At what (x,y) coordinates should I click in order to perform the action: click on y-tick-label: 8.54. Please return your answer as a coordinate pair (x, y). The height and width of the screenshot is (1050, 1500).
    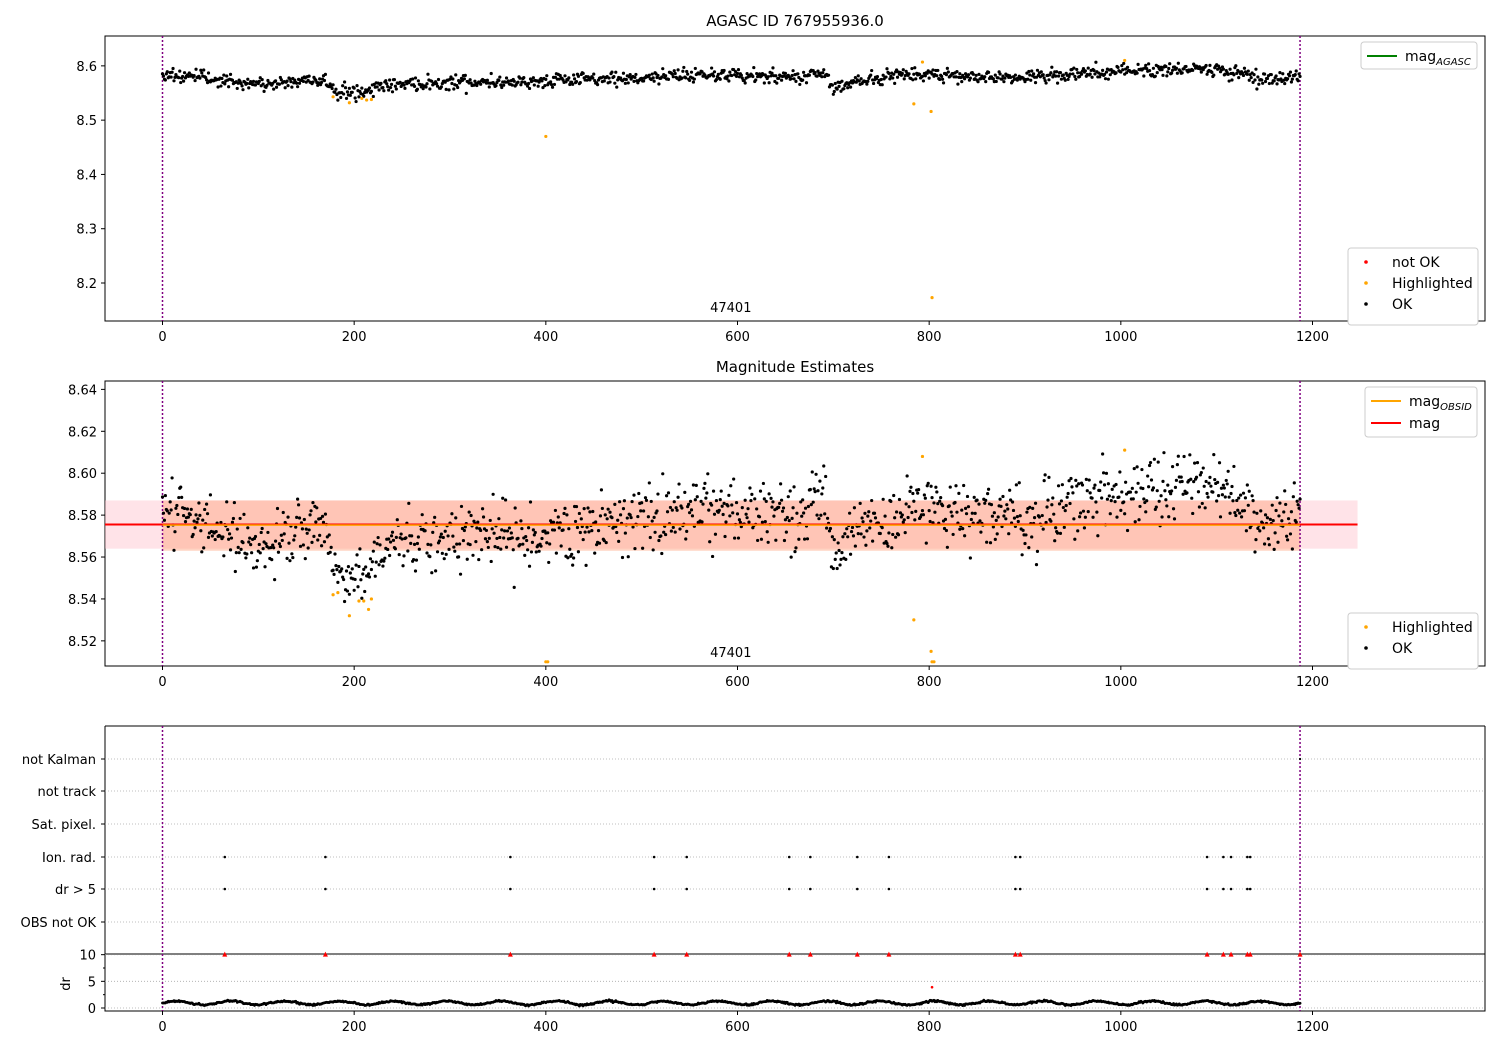
    Looking at the image, I should click on (82, 600).